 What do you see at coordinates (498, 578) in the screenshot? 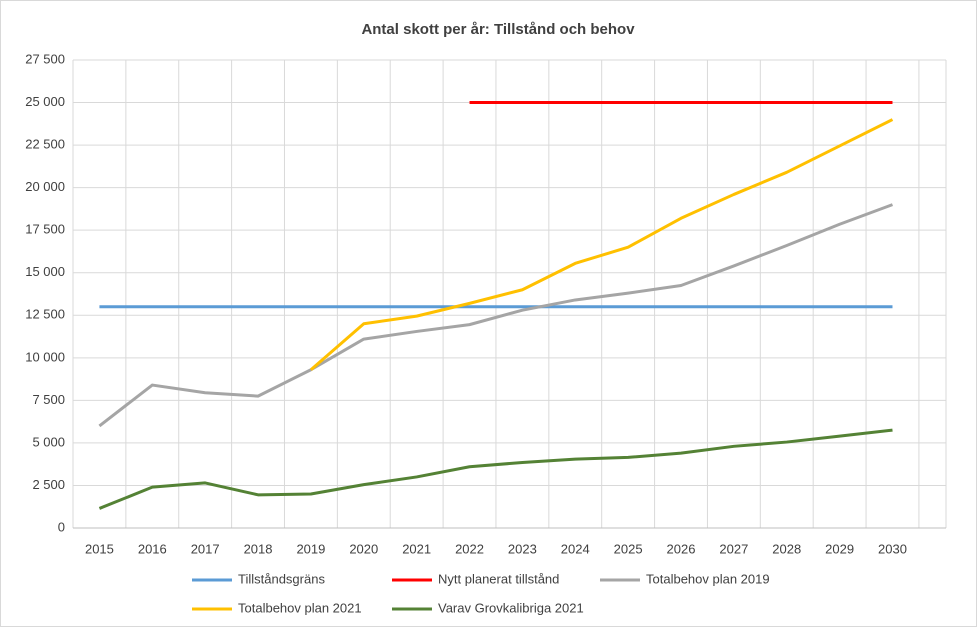
I see `legend-label: Nytt planerat tillstånd` at bounding box center [498, 578].